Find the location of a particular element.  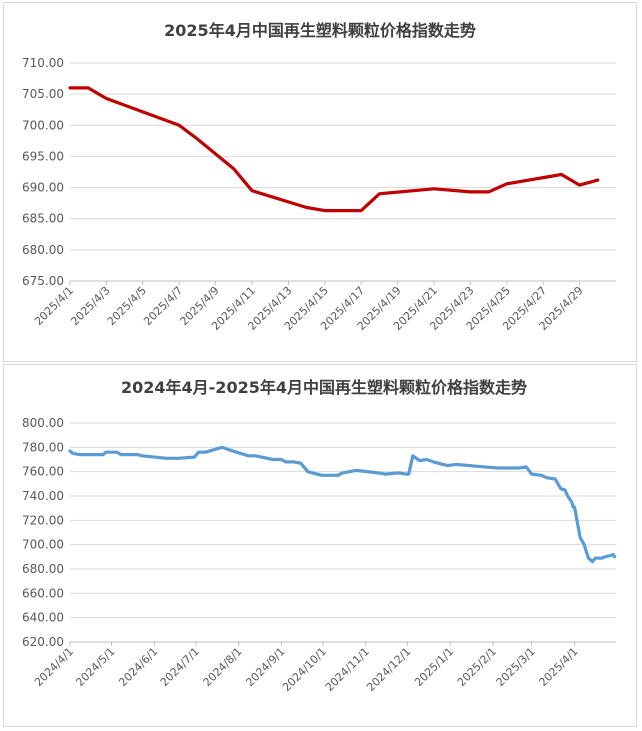

x-tick-label: 2024/11/1 is located at coordinates (347, 669).